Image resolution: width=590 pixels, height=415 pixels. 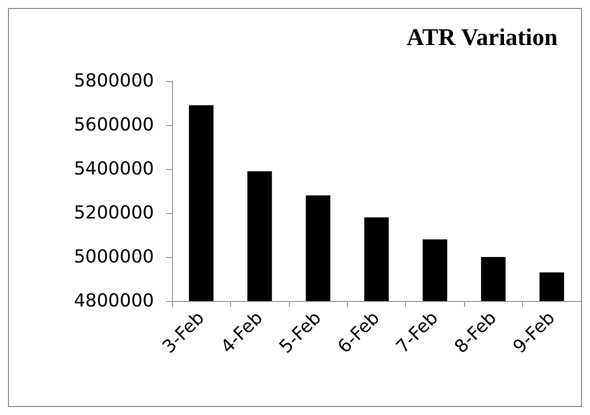 What do you see at coordinates (114, 301) in the screenshot?
I see `y-tick-label: 4800000` at bounding box center [114, 301].